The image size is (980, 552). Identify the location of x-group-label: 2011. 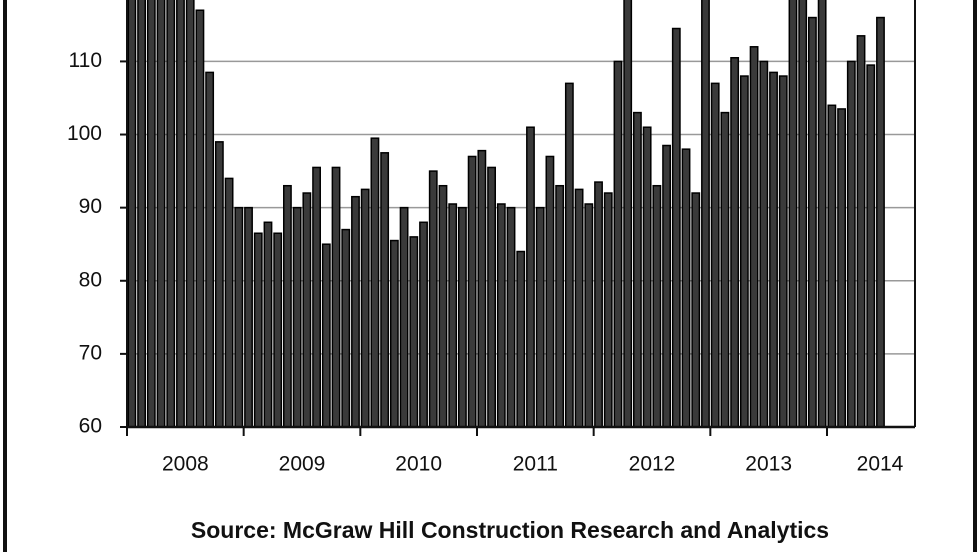
(535, 464).